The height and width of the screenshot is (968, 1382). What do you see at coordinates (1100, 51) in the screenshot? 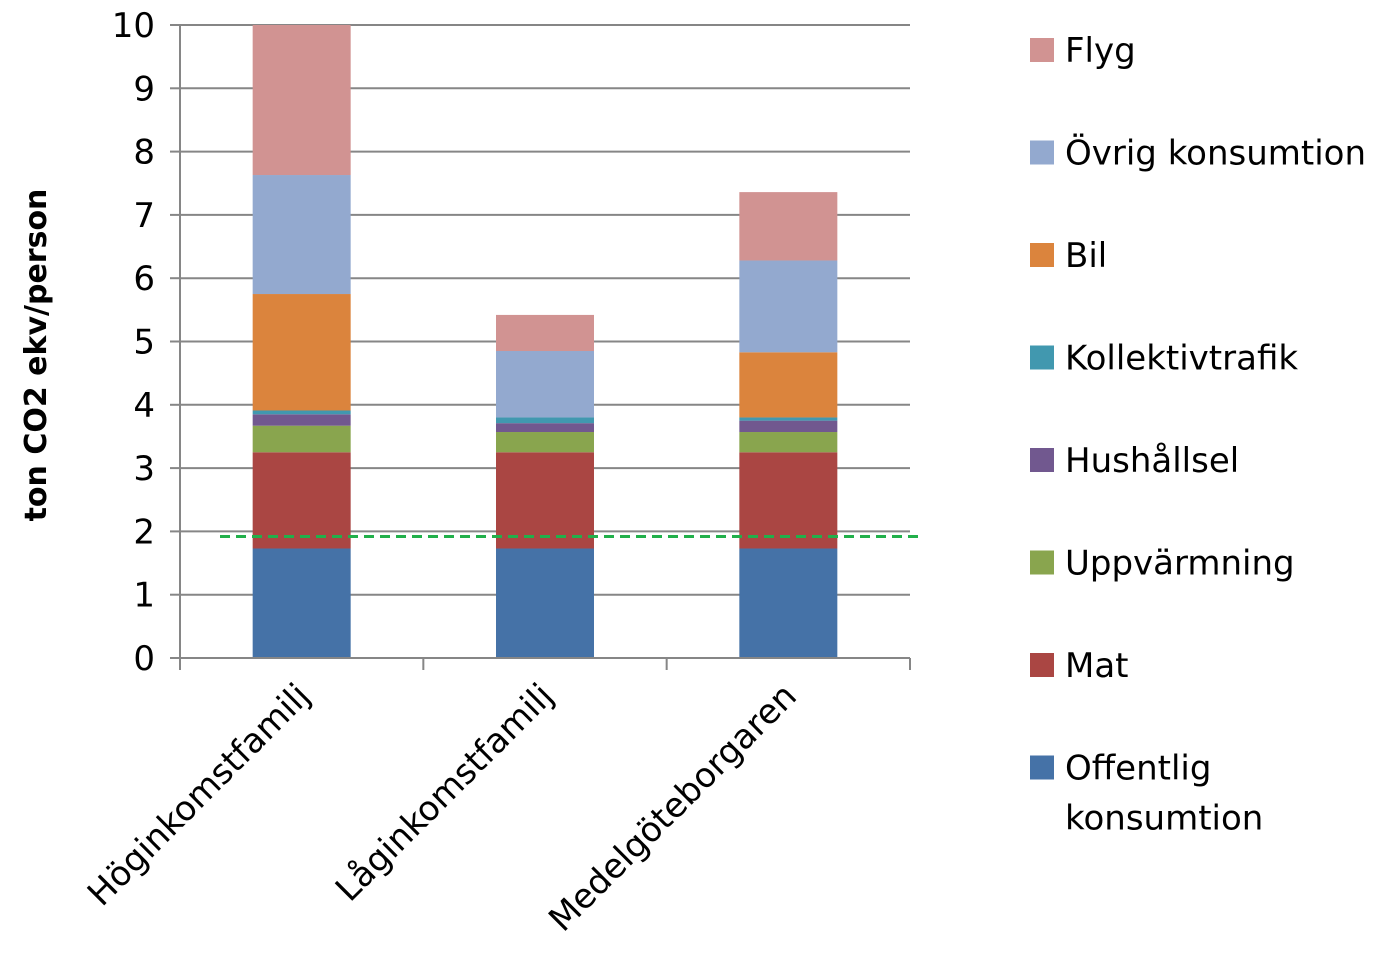
I see `legend-label: Flyg` at bounding box center [1100, 51].